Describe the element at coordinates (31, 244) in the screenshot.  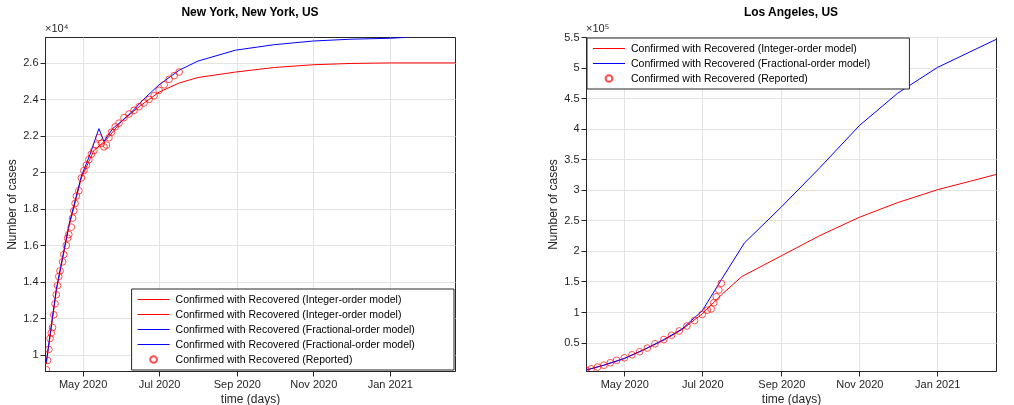
I see `y-tick-label: 1.6` at that location.